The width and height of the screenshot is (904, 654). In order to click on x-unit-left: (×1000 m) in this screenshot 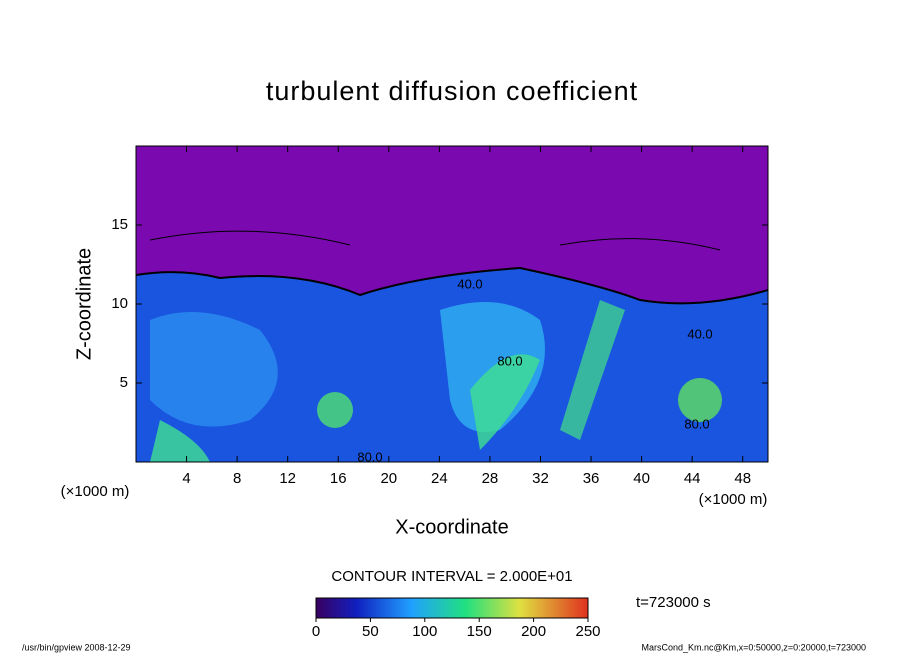, I will do `click(95, 491)`.